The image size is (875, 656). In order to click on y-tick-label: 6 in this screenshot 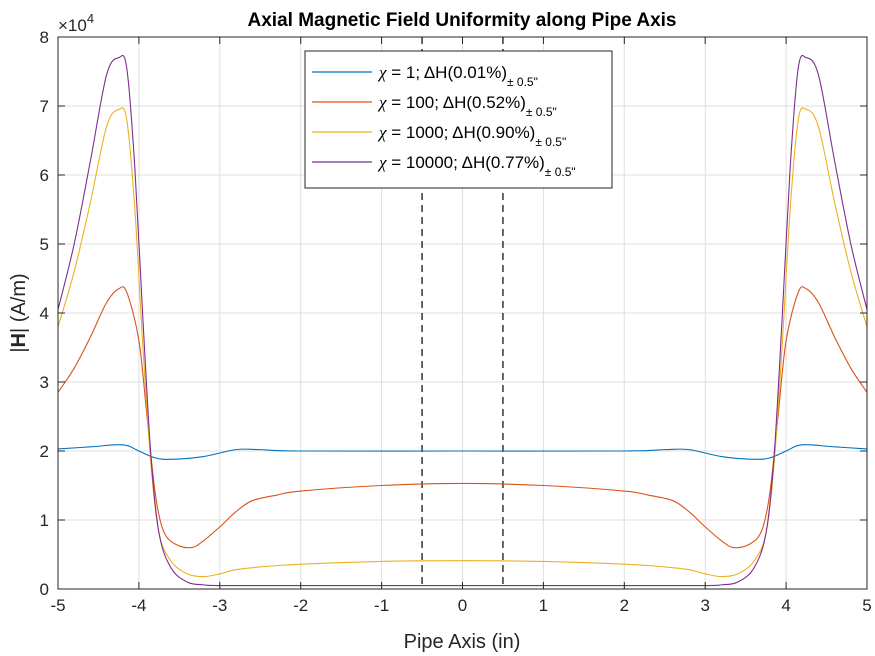, I will do `click(44, 175)`.